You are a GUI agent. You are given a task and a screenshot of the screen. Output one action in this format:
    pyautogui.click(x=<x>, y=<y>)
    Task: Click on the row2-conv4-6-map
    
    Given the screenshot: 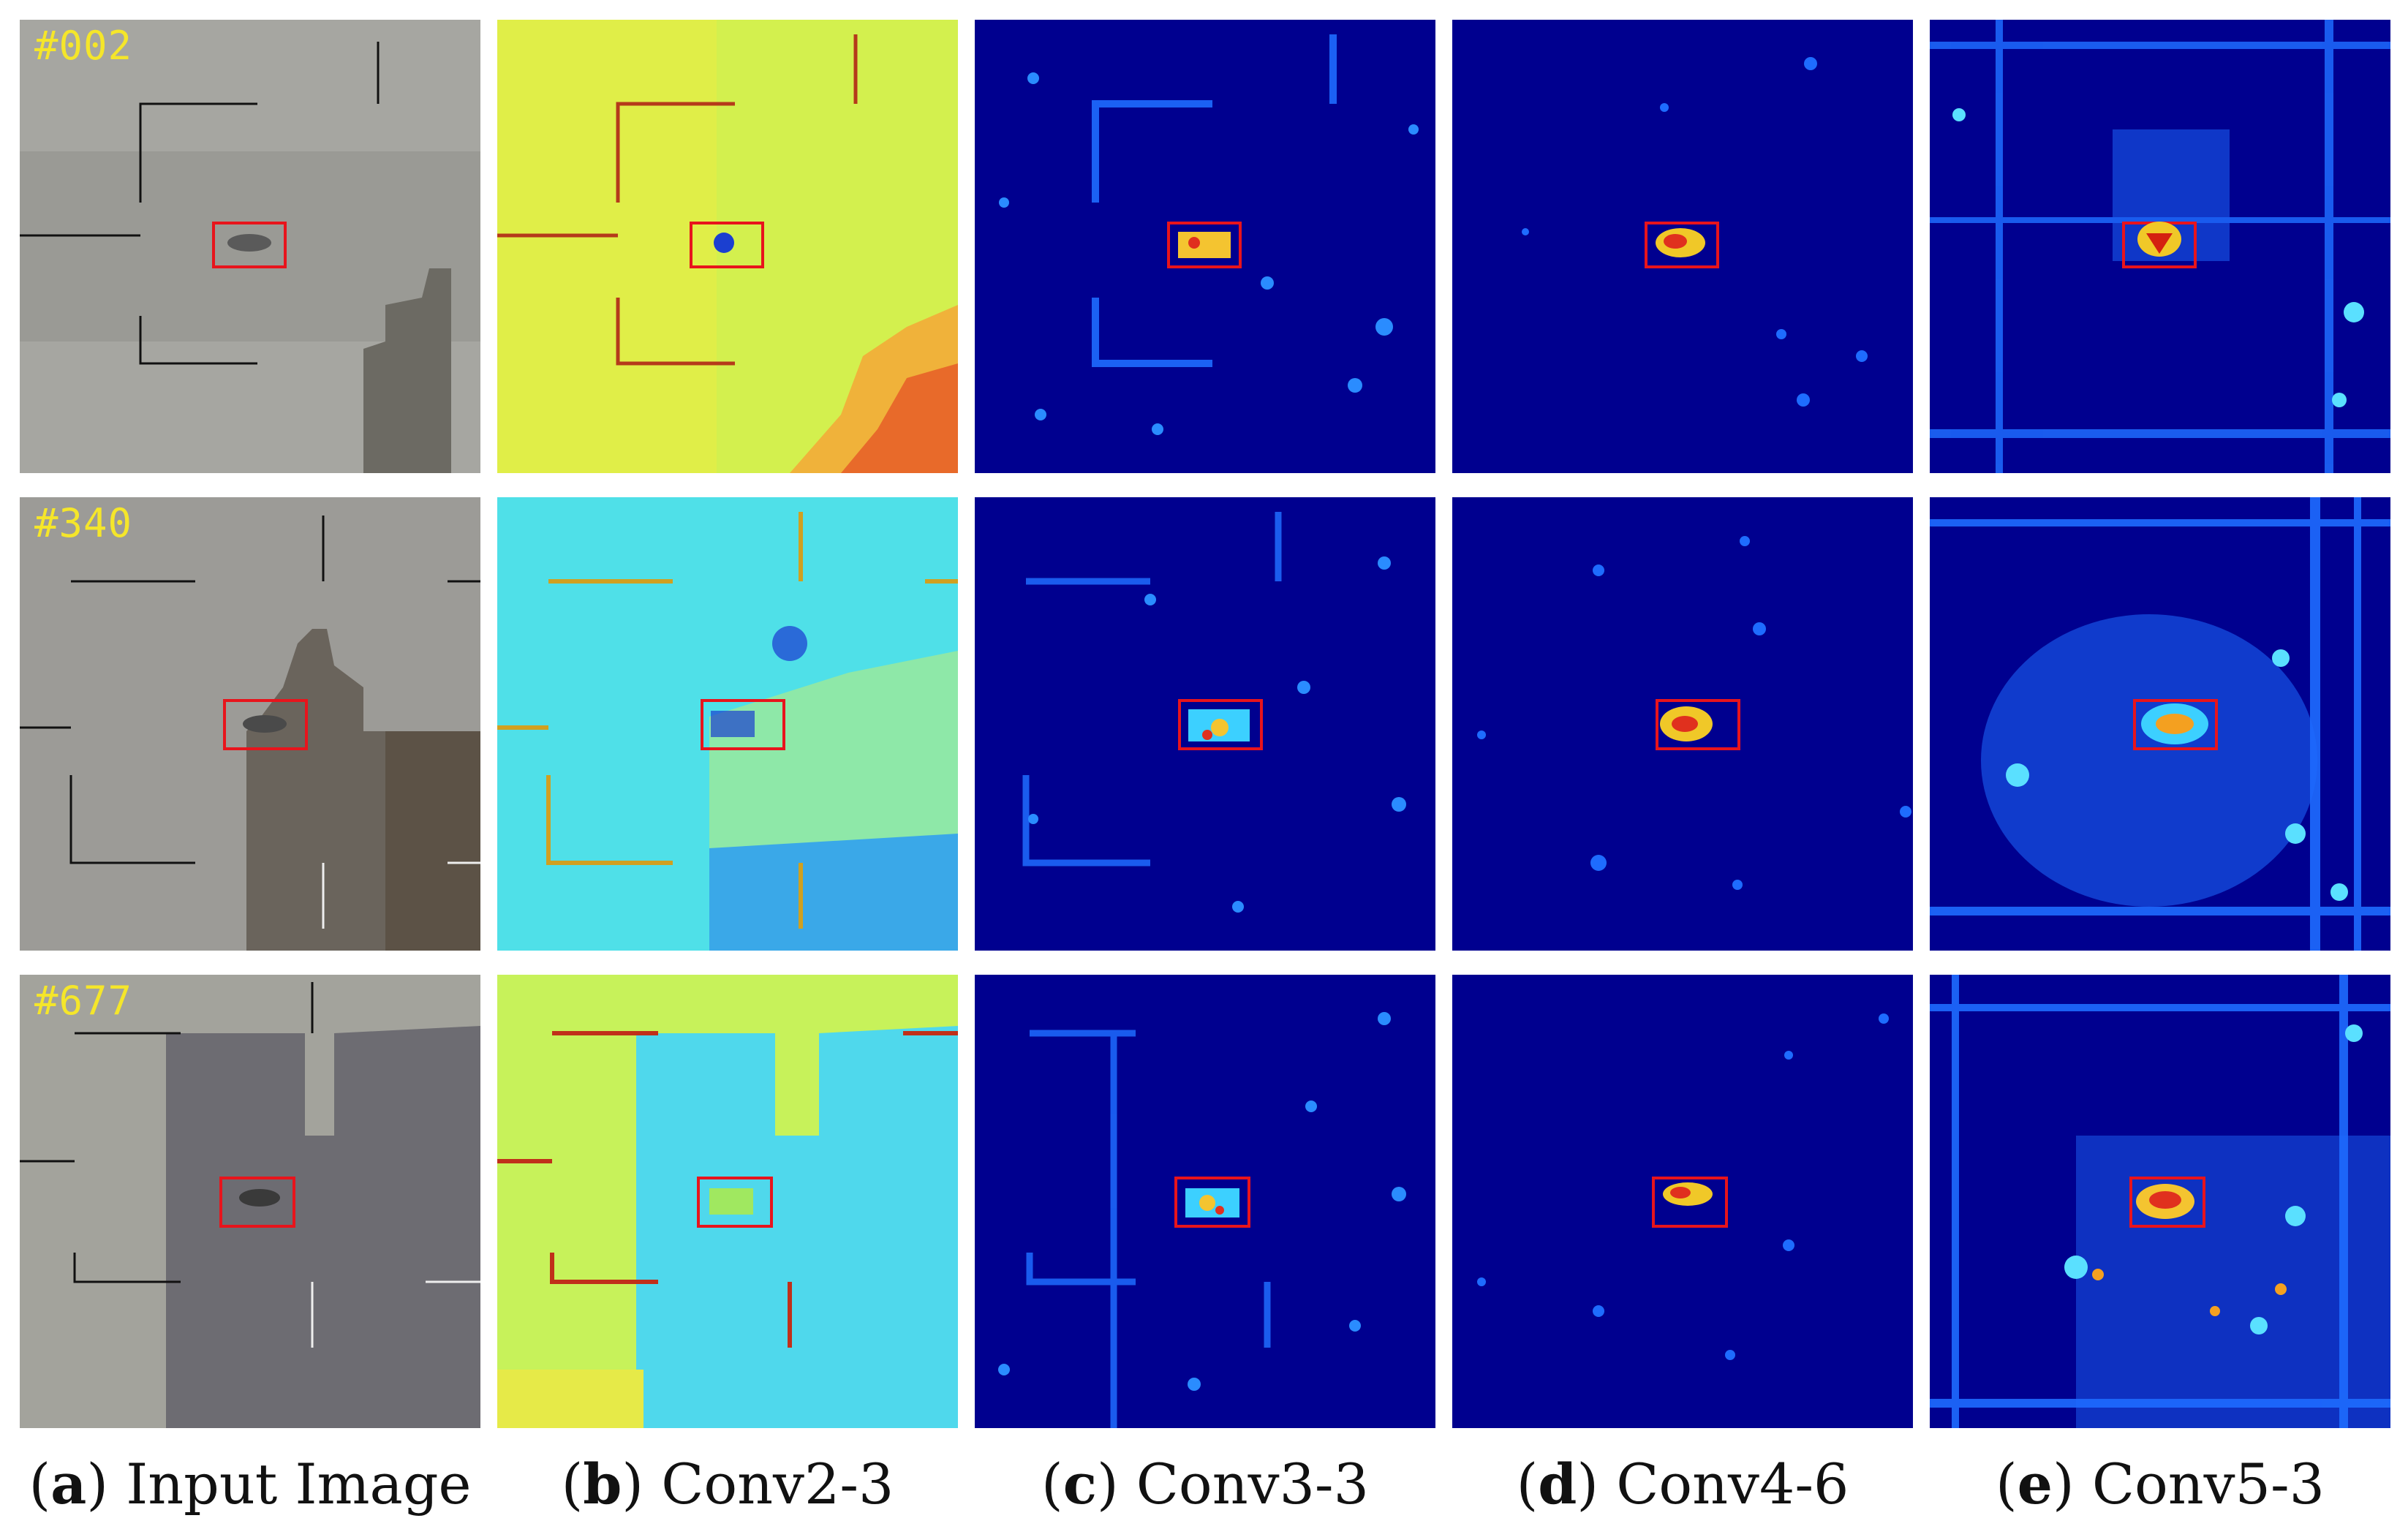 What is the action you would take?
    pyautogui.click(x=1682, y=724)
    